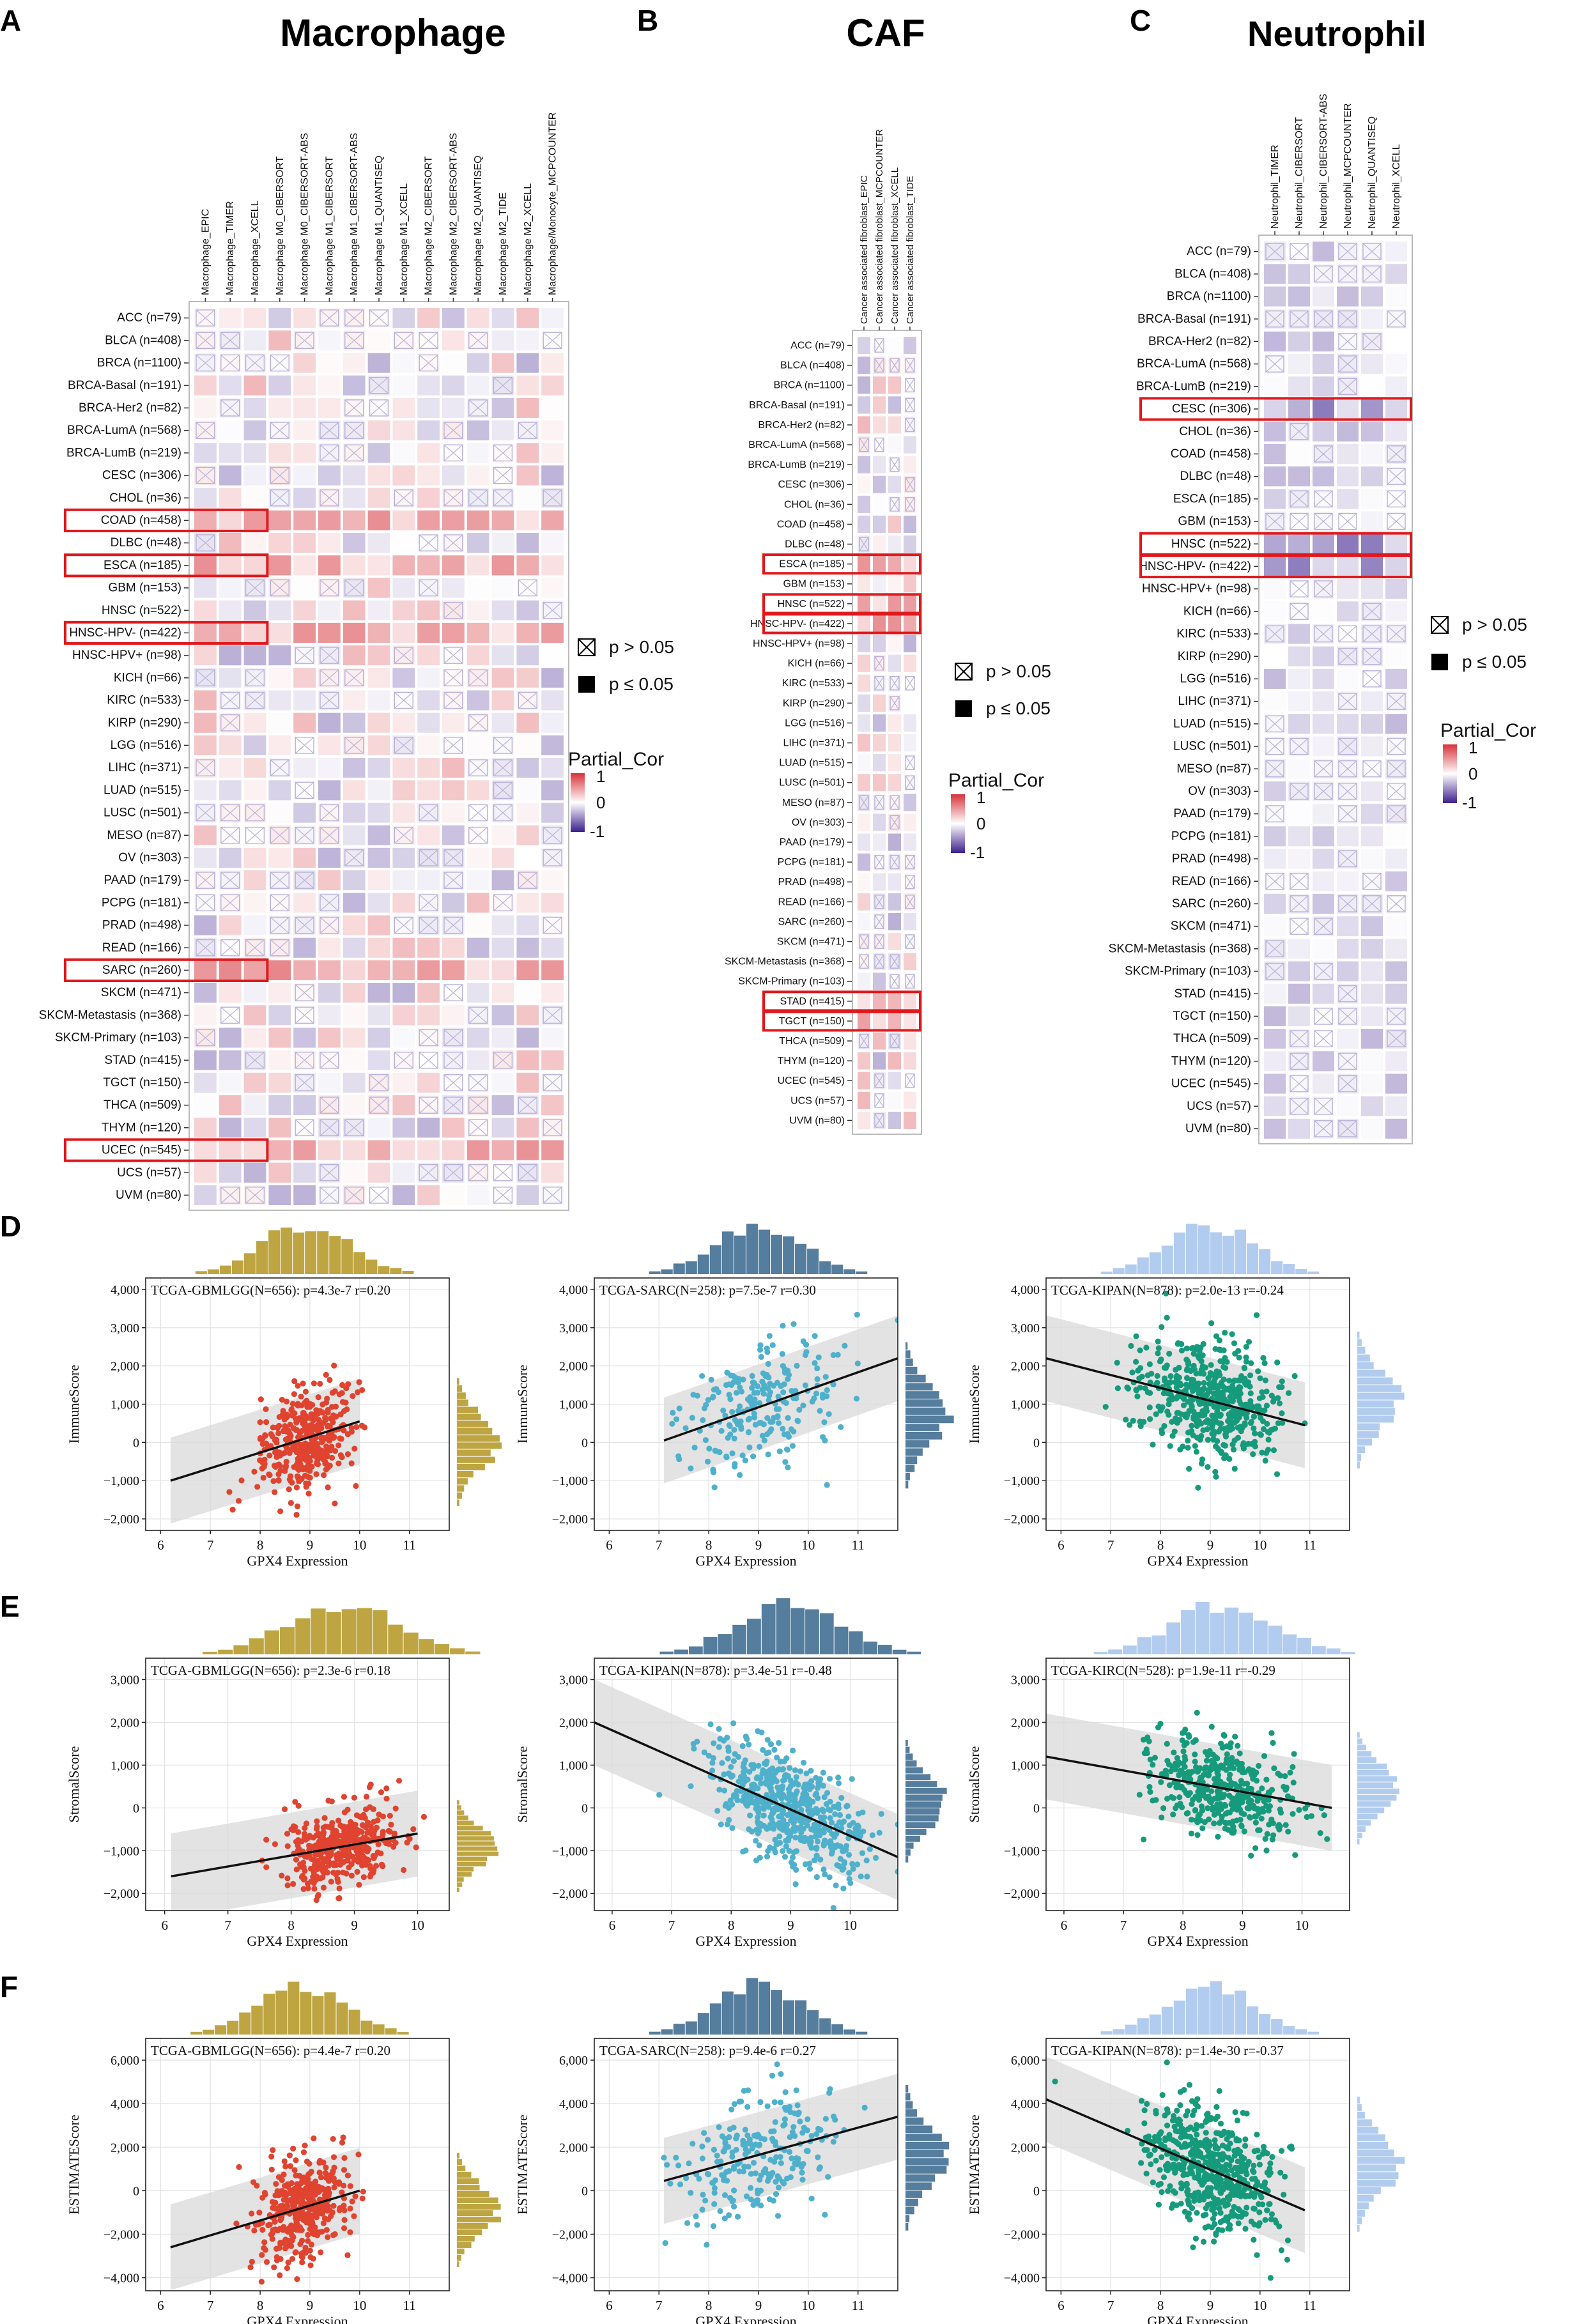 This screenshot has width=1579, height=2324. I want to click on plot-frame, so click(1197, 1784).